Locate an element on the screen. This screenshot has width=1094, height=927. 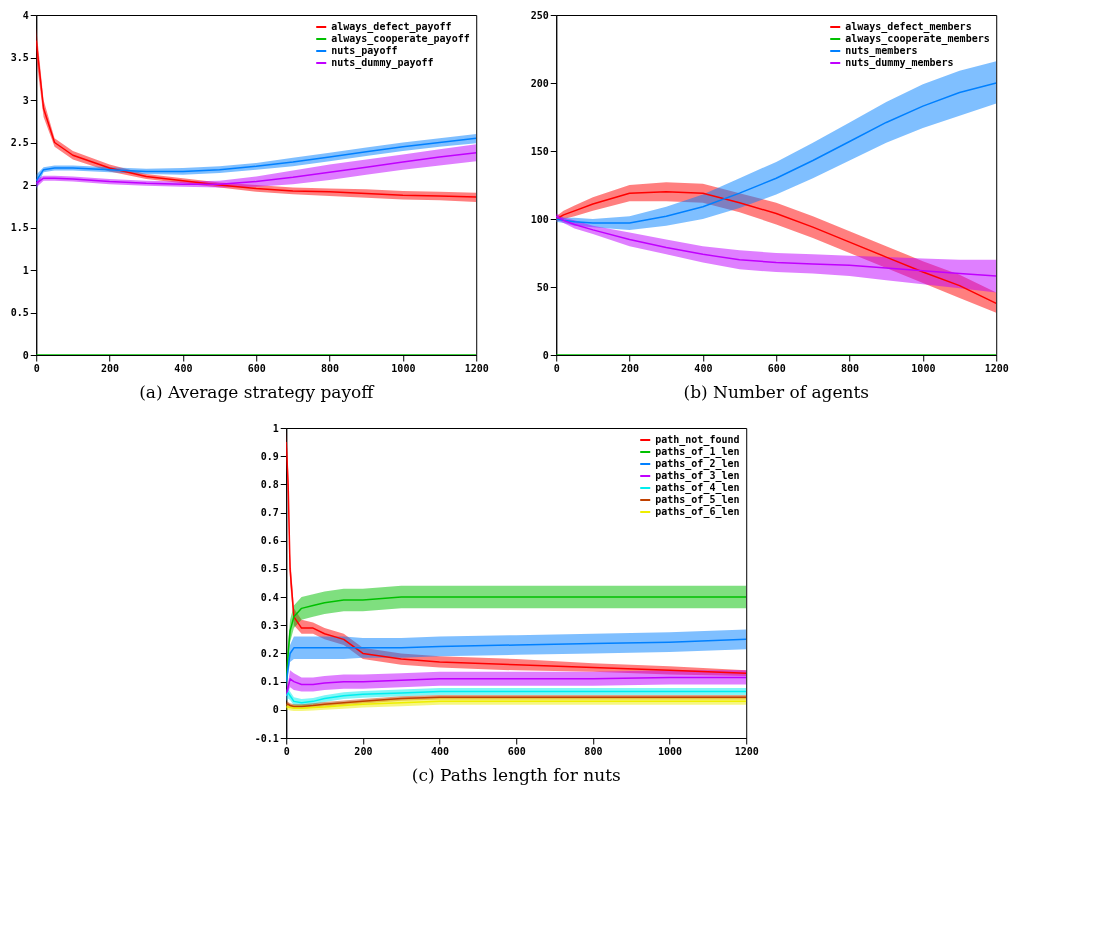
legend-label: paths_of_2_len is located at coordinates (697, 464).